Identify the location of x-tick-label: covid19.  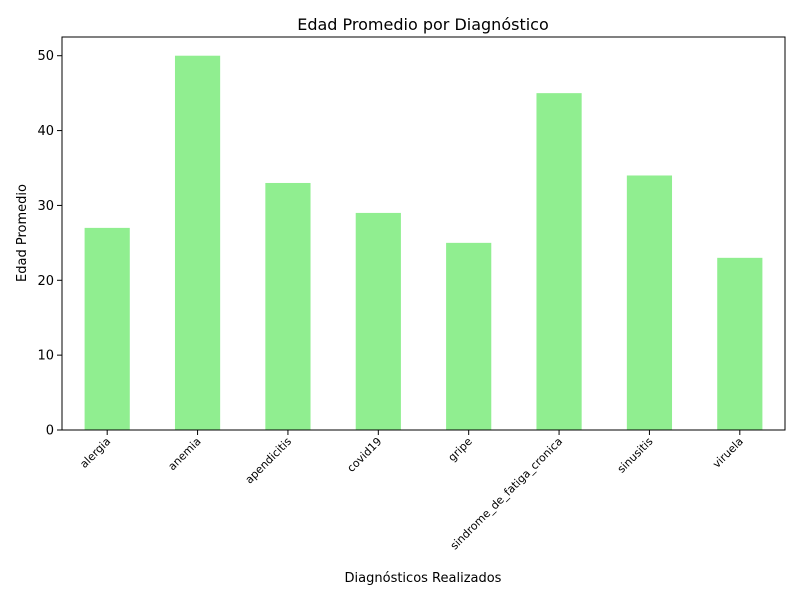
(365, 455).